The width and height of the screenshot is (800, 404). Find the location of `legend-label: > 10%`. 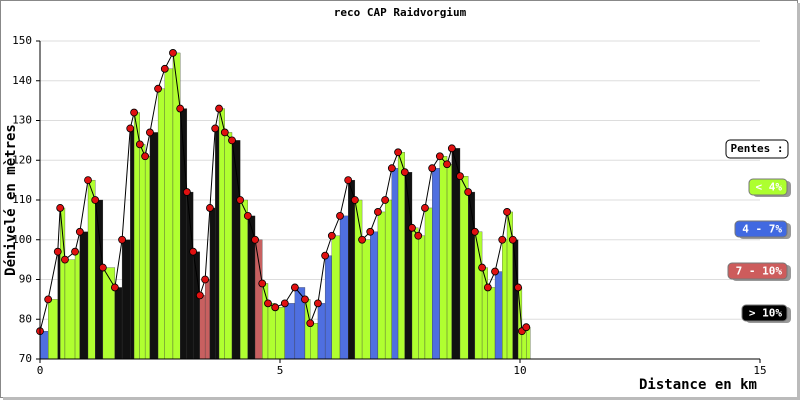

legend-label: > 10% is located at coordinates (765, 313).